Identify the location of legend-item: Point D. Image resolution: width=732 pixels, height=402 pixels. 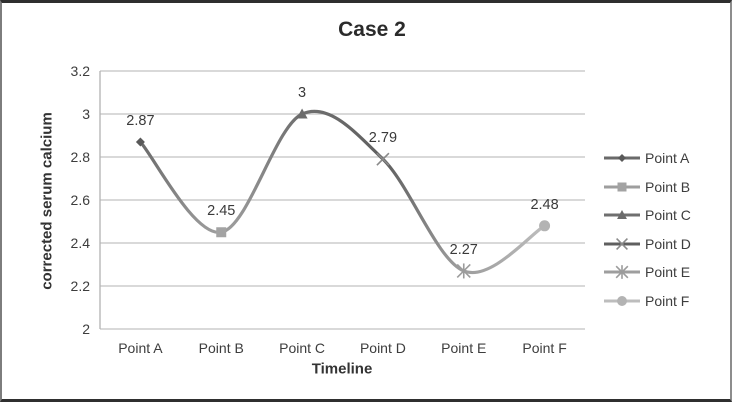
(647, 244).